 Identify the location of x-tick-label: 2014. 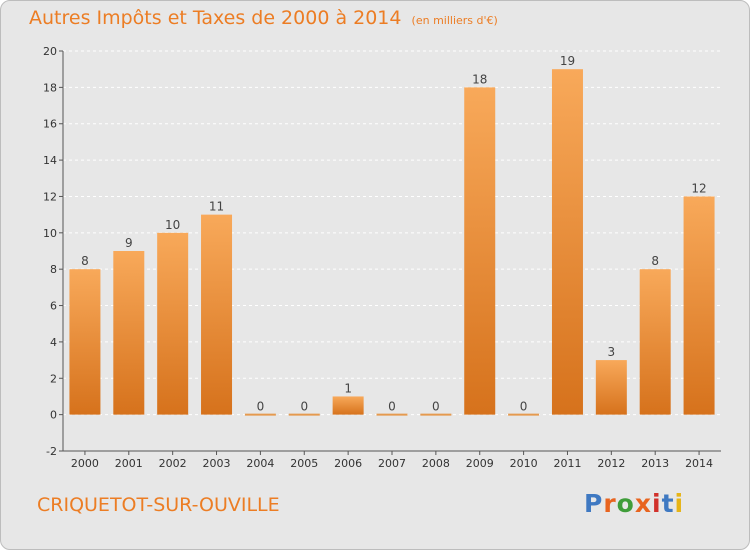
(699, 463).